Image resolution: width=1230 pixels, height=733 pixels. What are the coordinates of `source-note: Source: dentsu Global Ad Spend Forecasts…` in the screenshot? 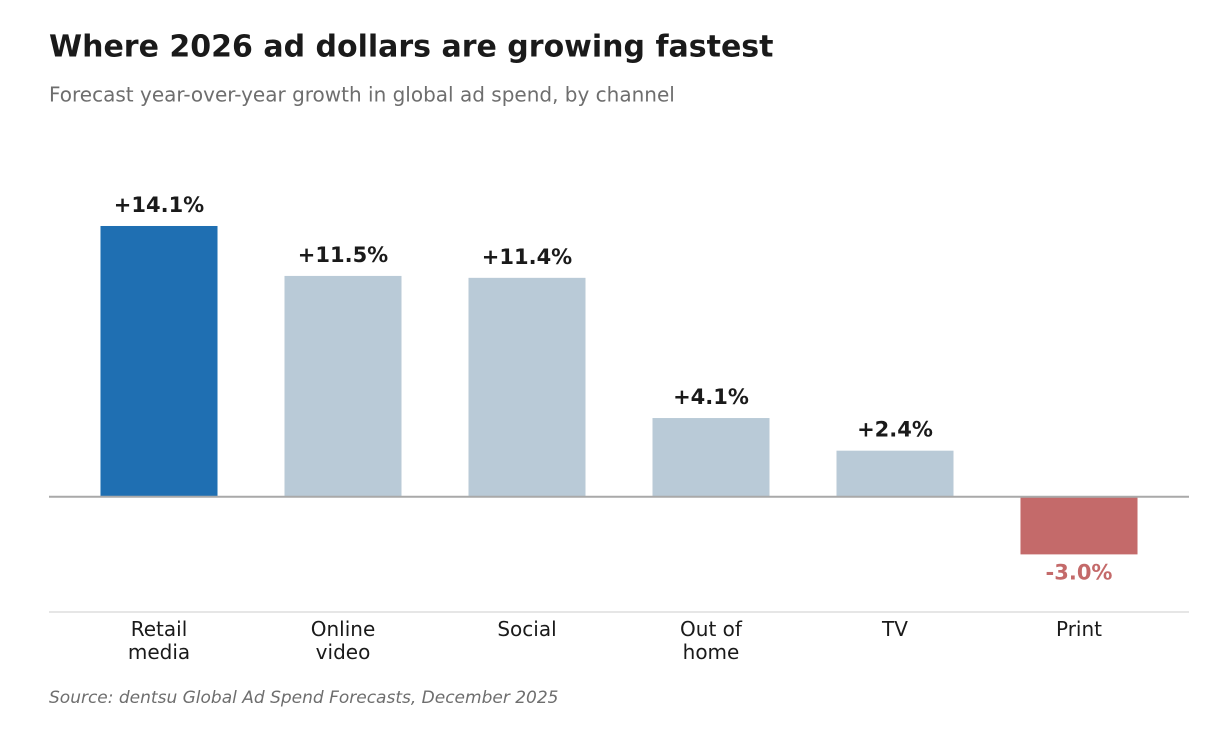 It's located at (304, 698).